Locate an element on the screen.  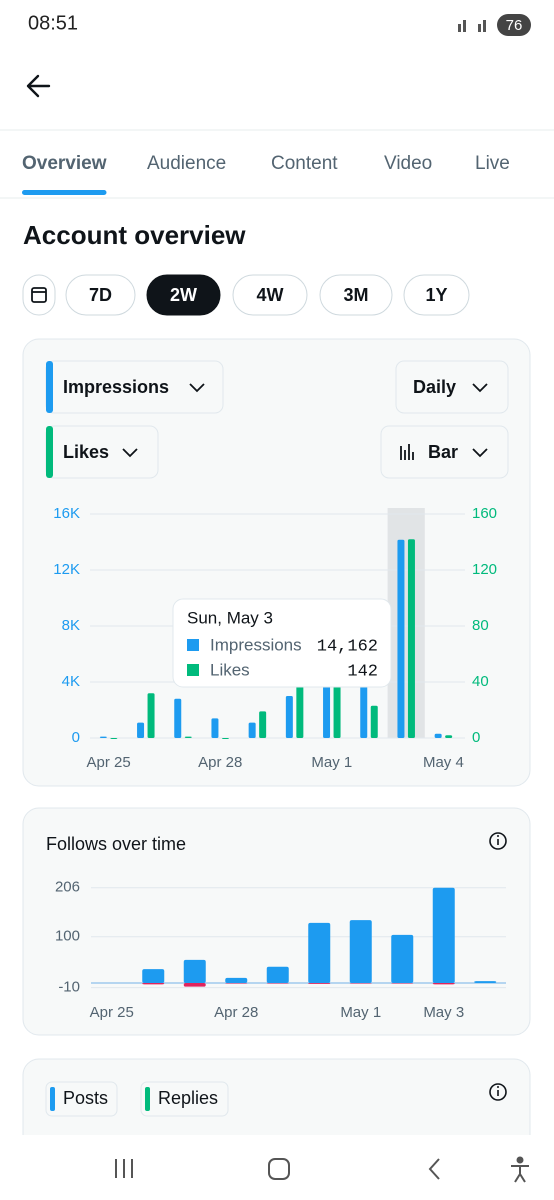
range-label: 3M is located at coordinates (355, 295).